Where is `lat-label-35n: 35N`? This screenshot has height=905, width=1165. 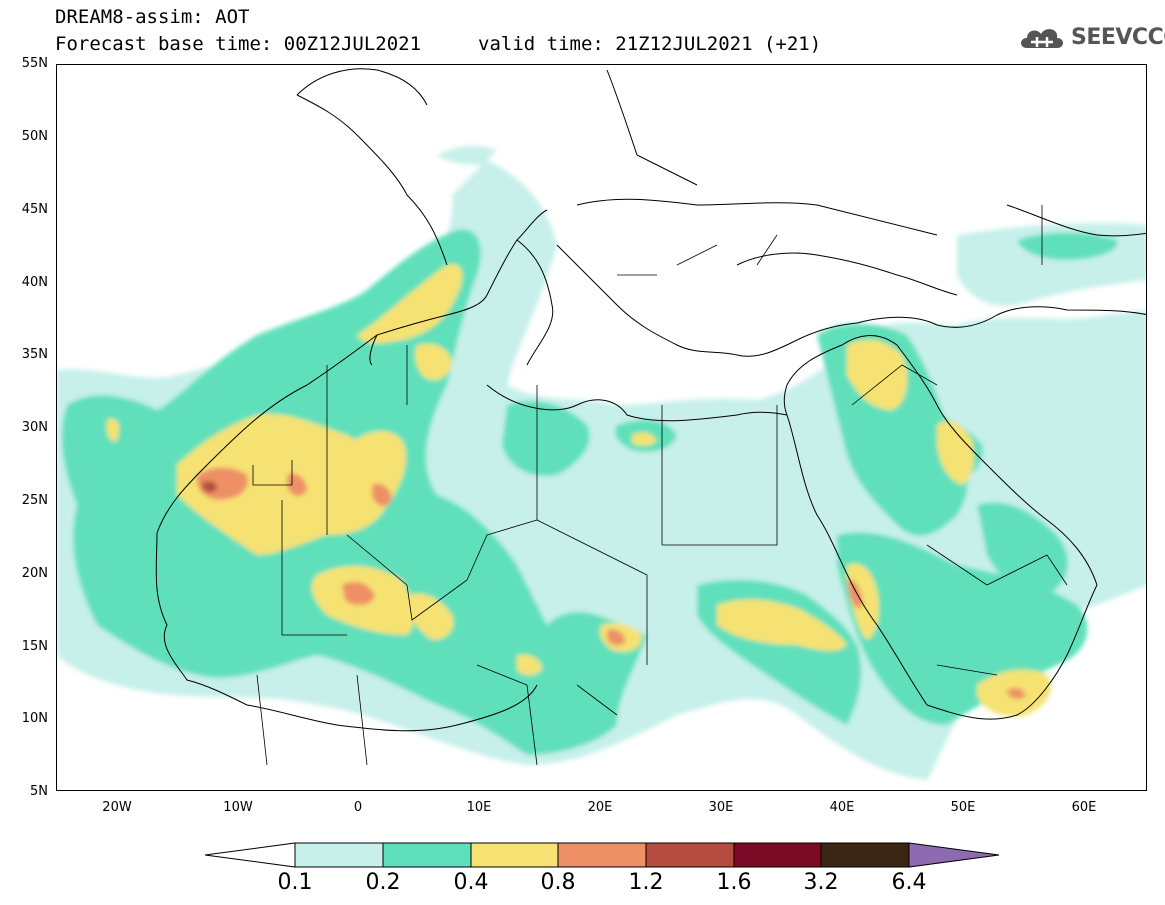 lat-label-35n: 35N is located at coordinates (34, 354).